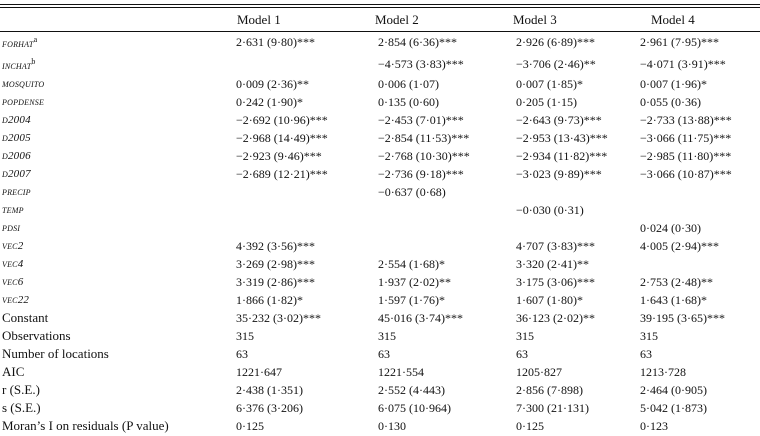 Image resolution: width=760 pixels, height=436 pixels. Describe the element at coordinates (380, 192) in the screenshot. I see `table-row: precip −0·637 (0·68)` at that location.